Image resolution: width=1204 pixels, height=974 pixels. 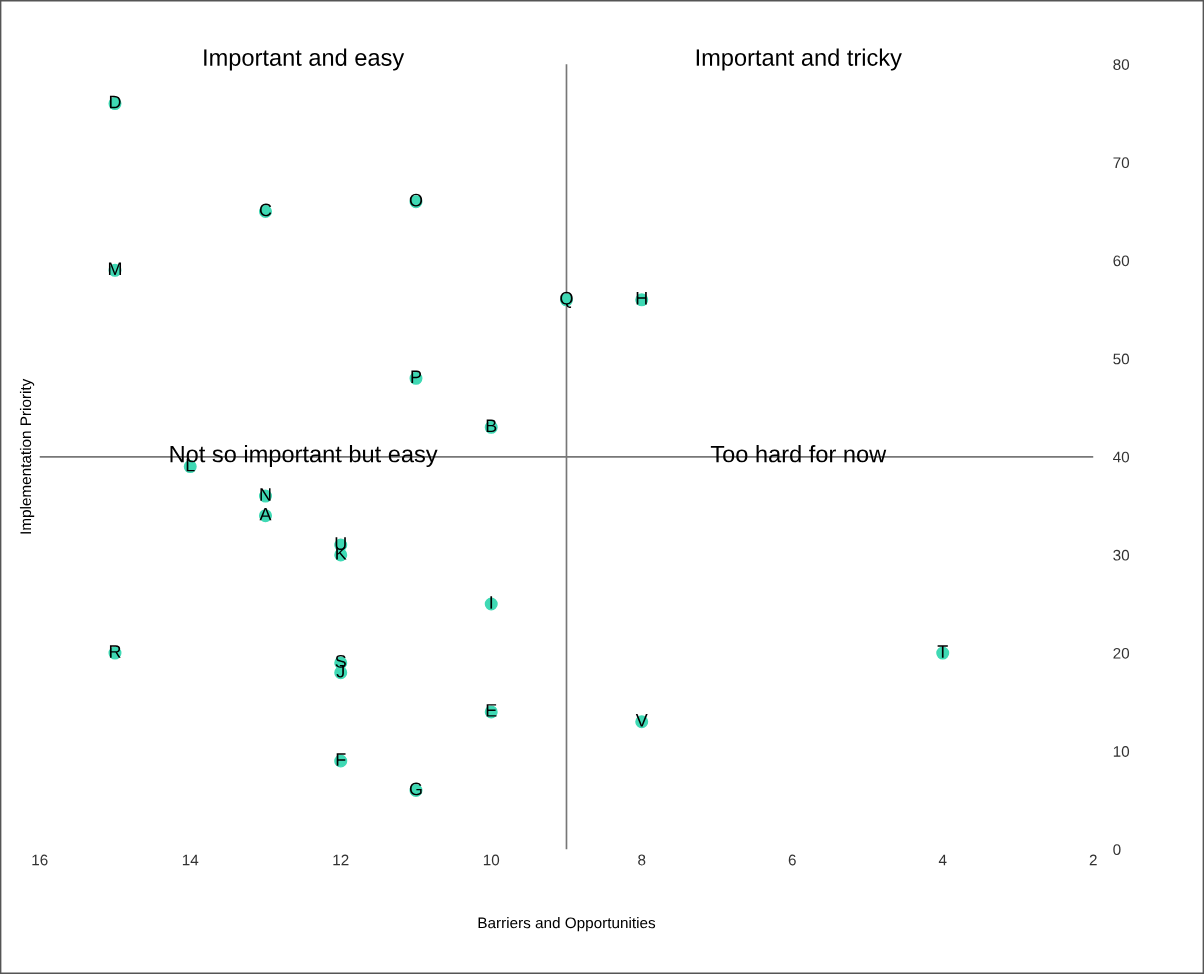 What do you see at coordinates (27, 456) in the screenshot?
I see `y-axis-title: Implementation Priority` at bounding box center [27, 456].